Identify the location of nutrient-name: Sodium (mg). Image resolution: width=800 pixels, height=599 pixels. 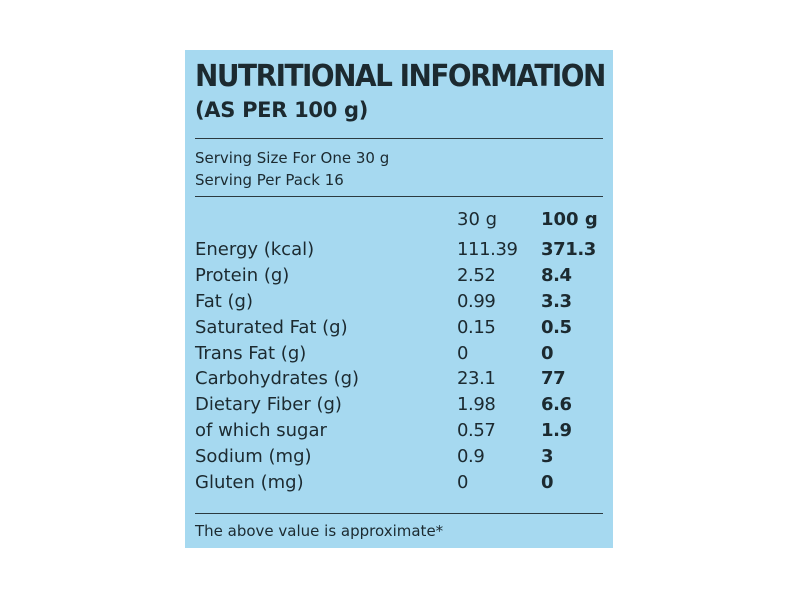
(253, 457).